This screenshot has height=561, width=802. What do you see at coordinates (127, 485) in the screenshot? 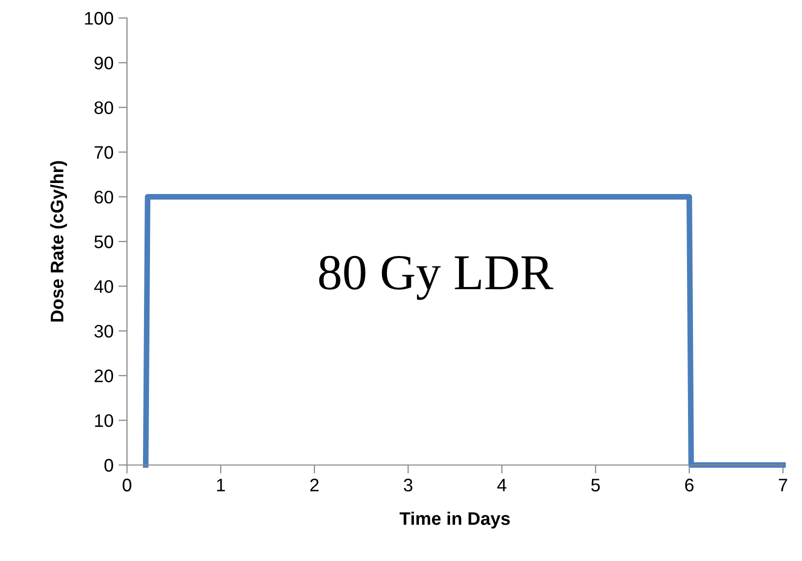
I see `x-tick-label: 0` at bounding box center [127, 485].